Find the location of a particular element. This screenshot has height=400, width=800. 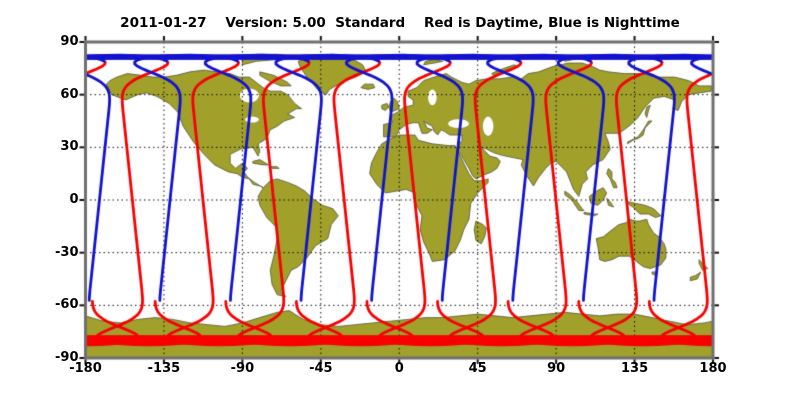

x-axis-label: 180 is located at coordinates (713, 368).